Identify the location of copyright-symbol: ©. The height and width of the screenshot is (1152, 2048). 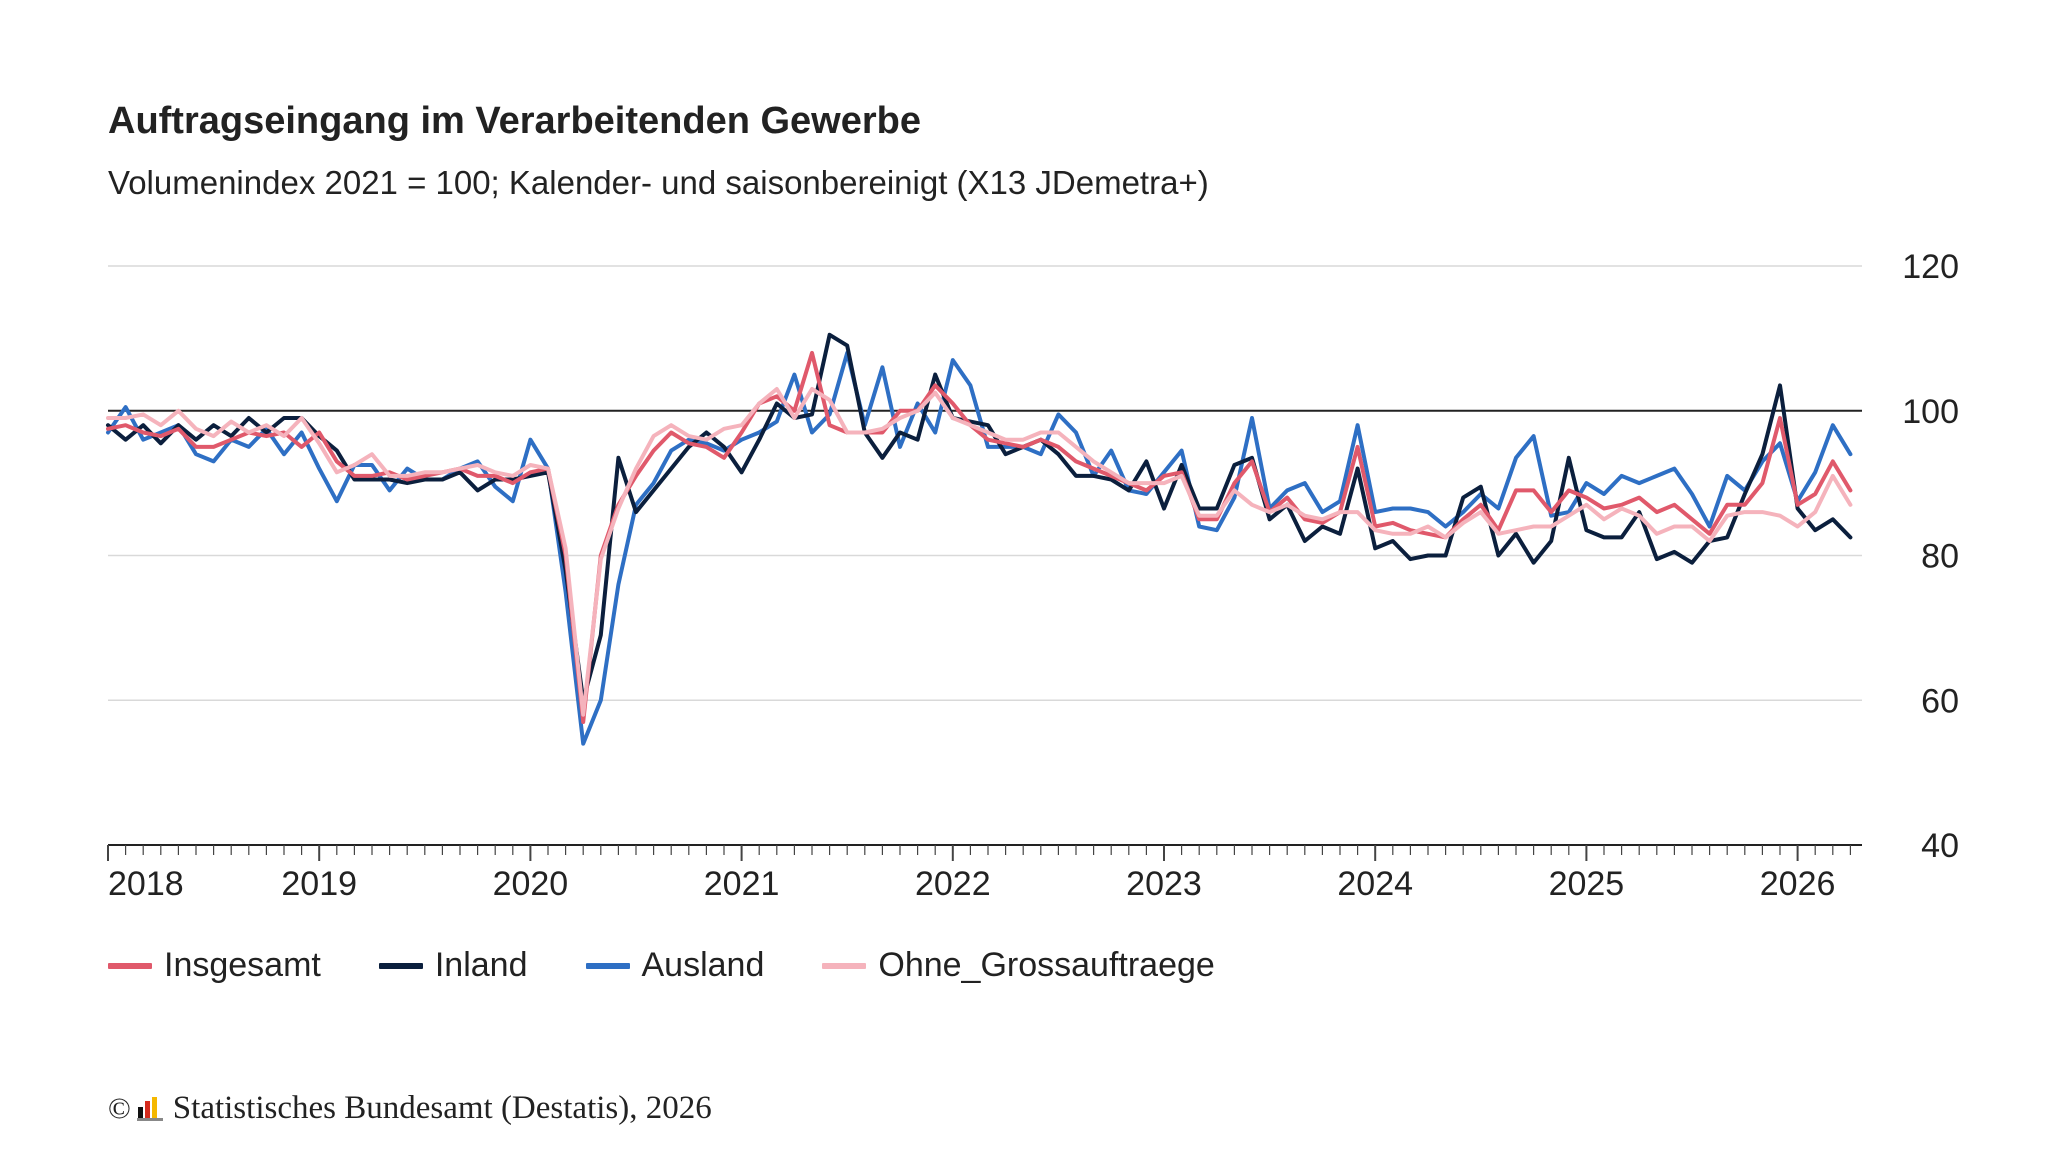
(119, 1108).